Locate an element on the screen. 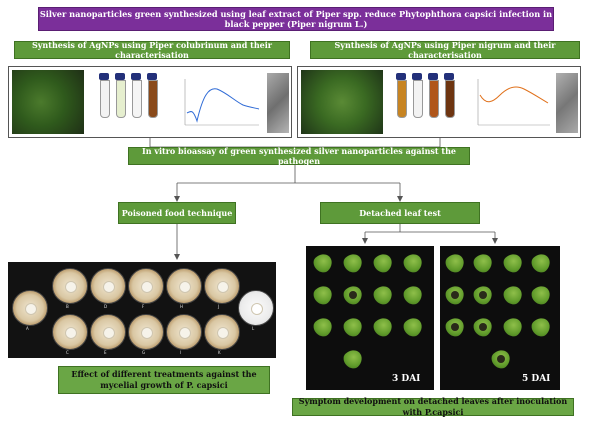 The image size is (600, 424). plate-label: K is located at coordinates (219, 352).